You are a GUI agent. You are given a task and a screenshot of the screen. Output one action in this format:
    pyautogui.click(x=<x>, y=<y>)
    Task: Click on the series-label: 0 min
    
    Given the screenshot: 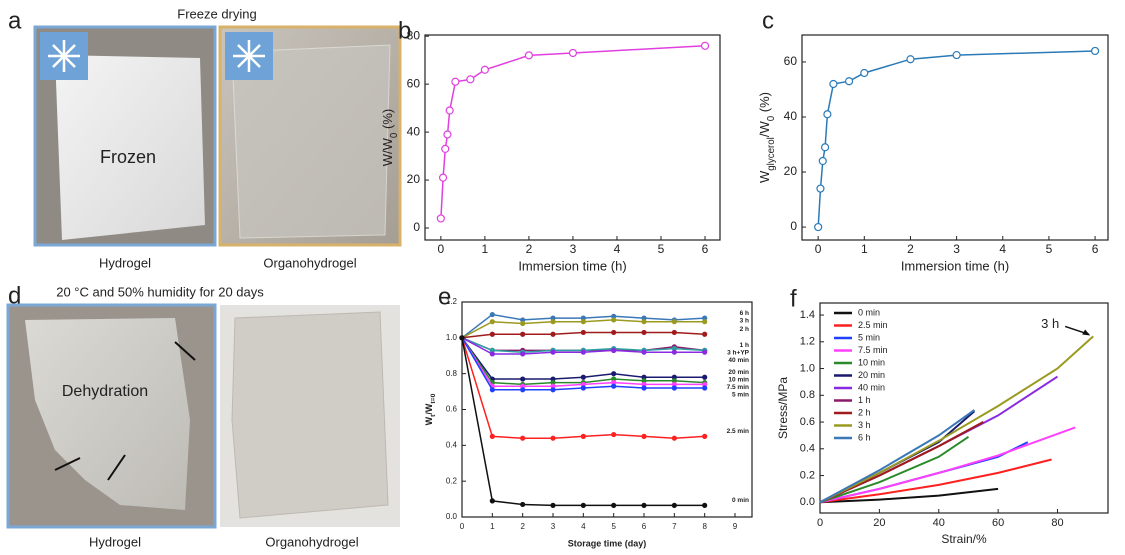 What is the action you would take?
    pyautogui.click(x=740, y=500)
    